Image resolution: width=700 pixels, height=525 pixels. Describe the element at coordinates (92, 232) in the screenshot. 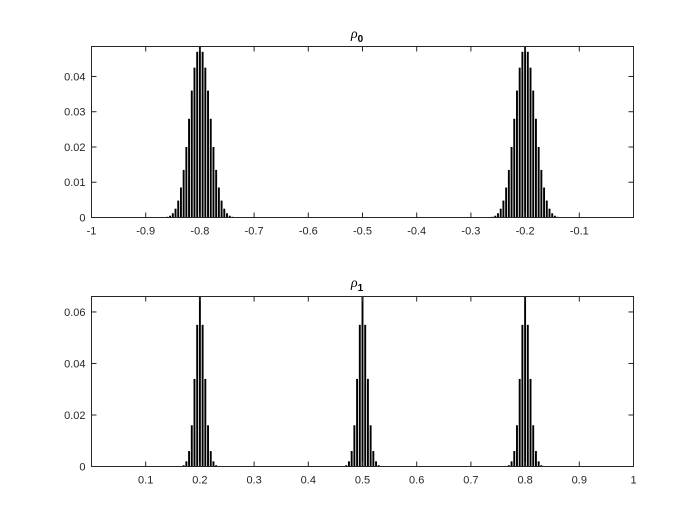

I see `xtick-label-rho0-0: -1` at that location.